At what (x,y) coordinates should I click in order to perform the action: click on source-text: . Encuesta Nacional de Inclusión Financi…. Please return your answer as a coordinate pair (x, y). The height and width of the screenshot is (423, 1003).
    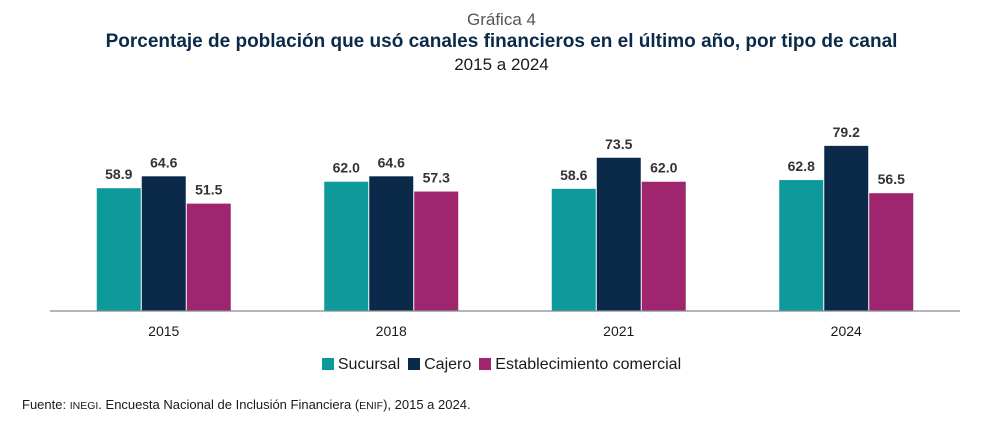
    Looking at the image, I should click on (229, 404).